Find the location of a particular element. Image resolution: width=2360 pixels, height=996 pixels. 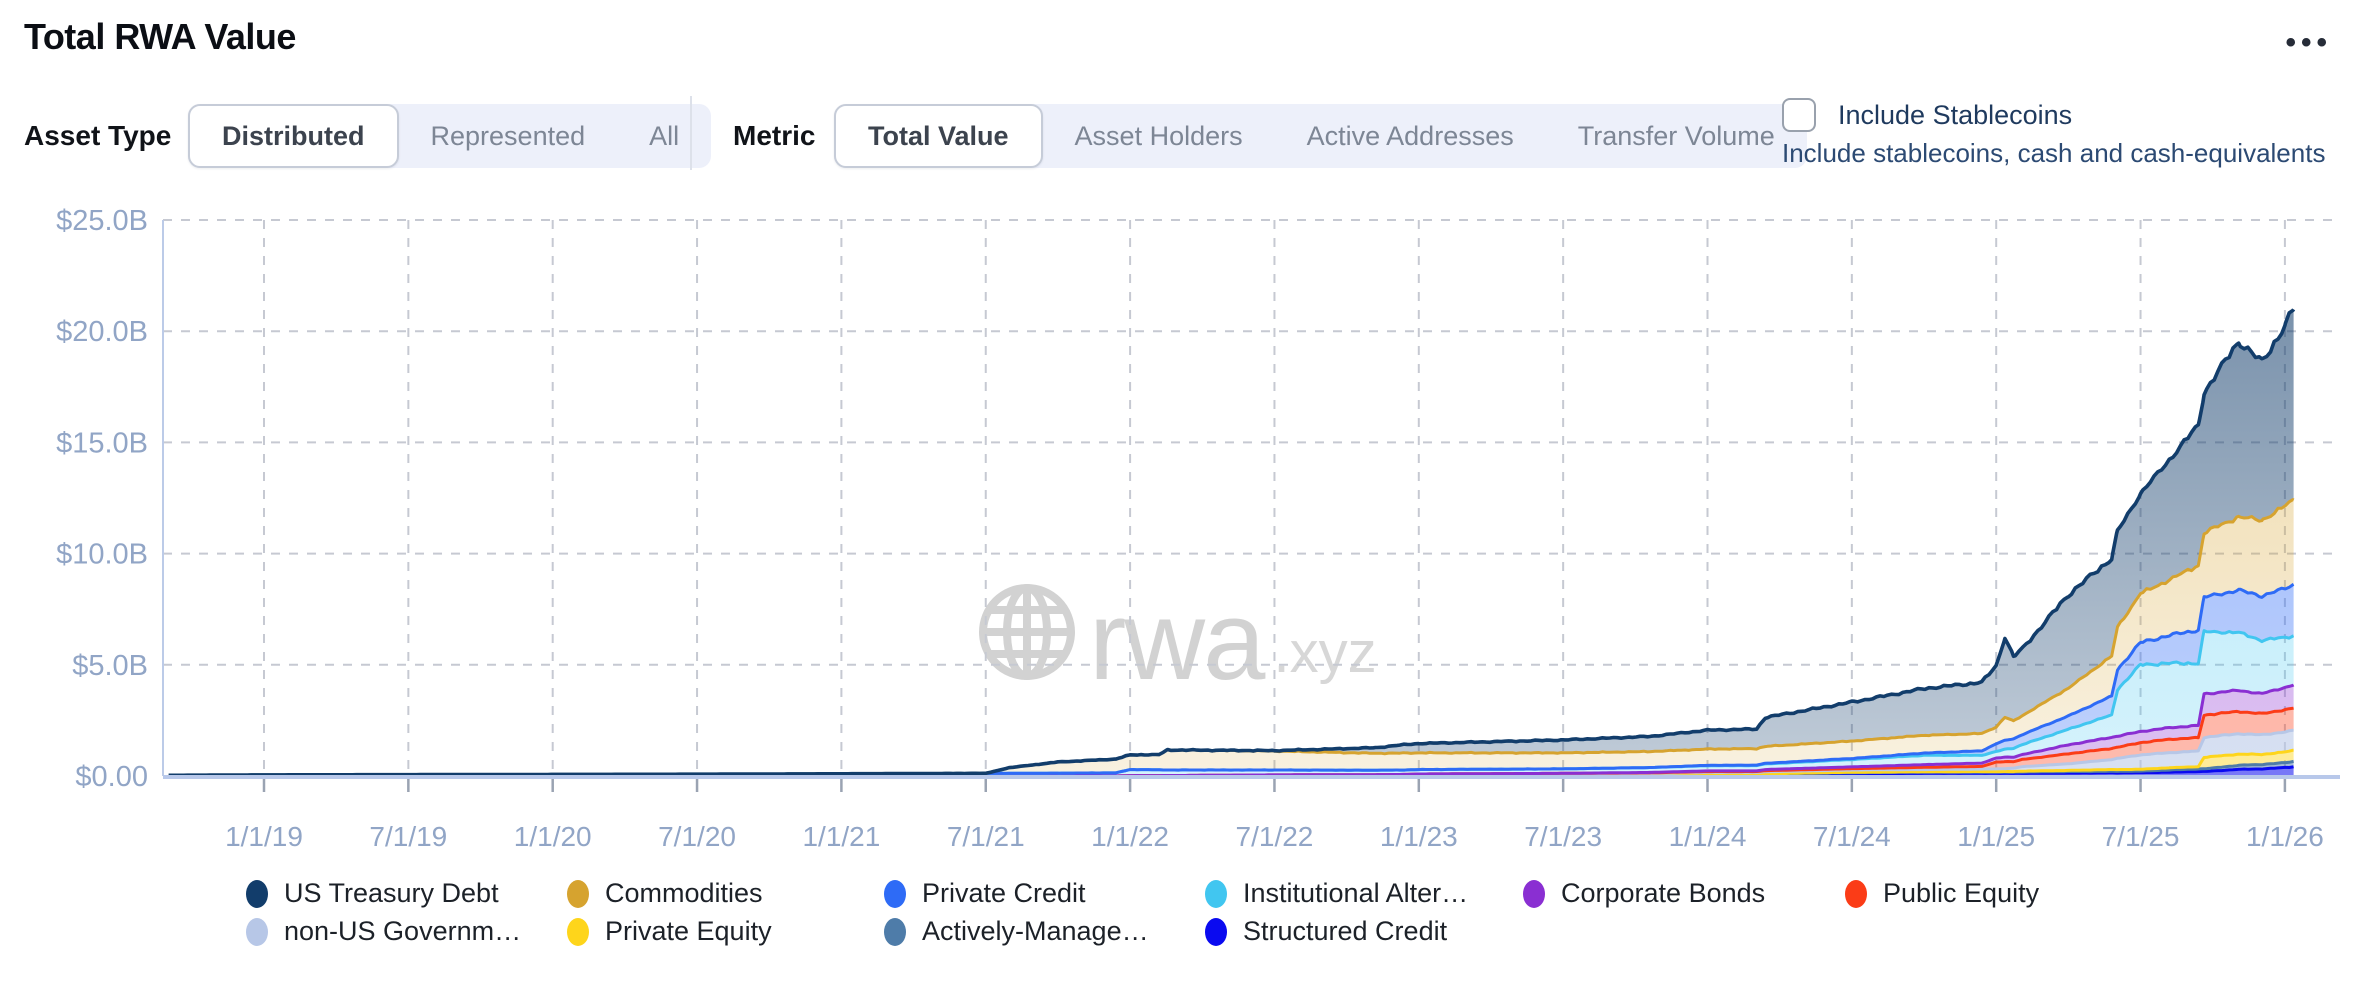

x-axis-label: 1/1/19 is located at coordinates (264, 836).